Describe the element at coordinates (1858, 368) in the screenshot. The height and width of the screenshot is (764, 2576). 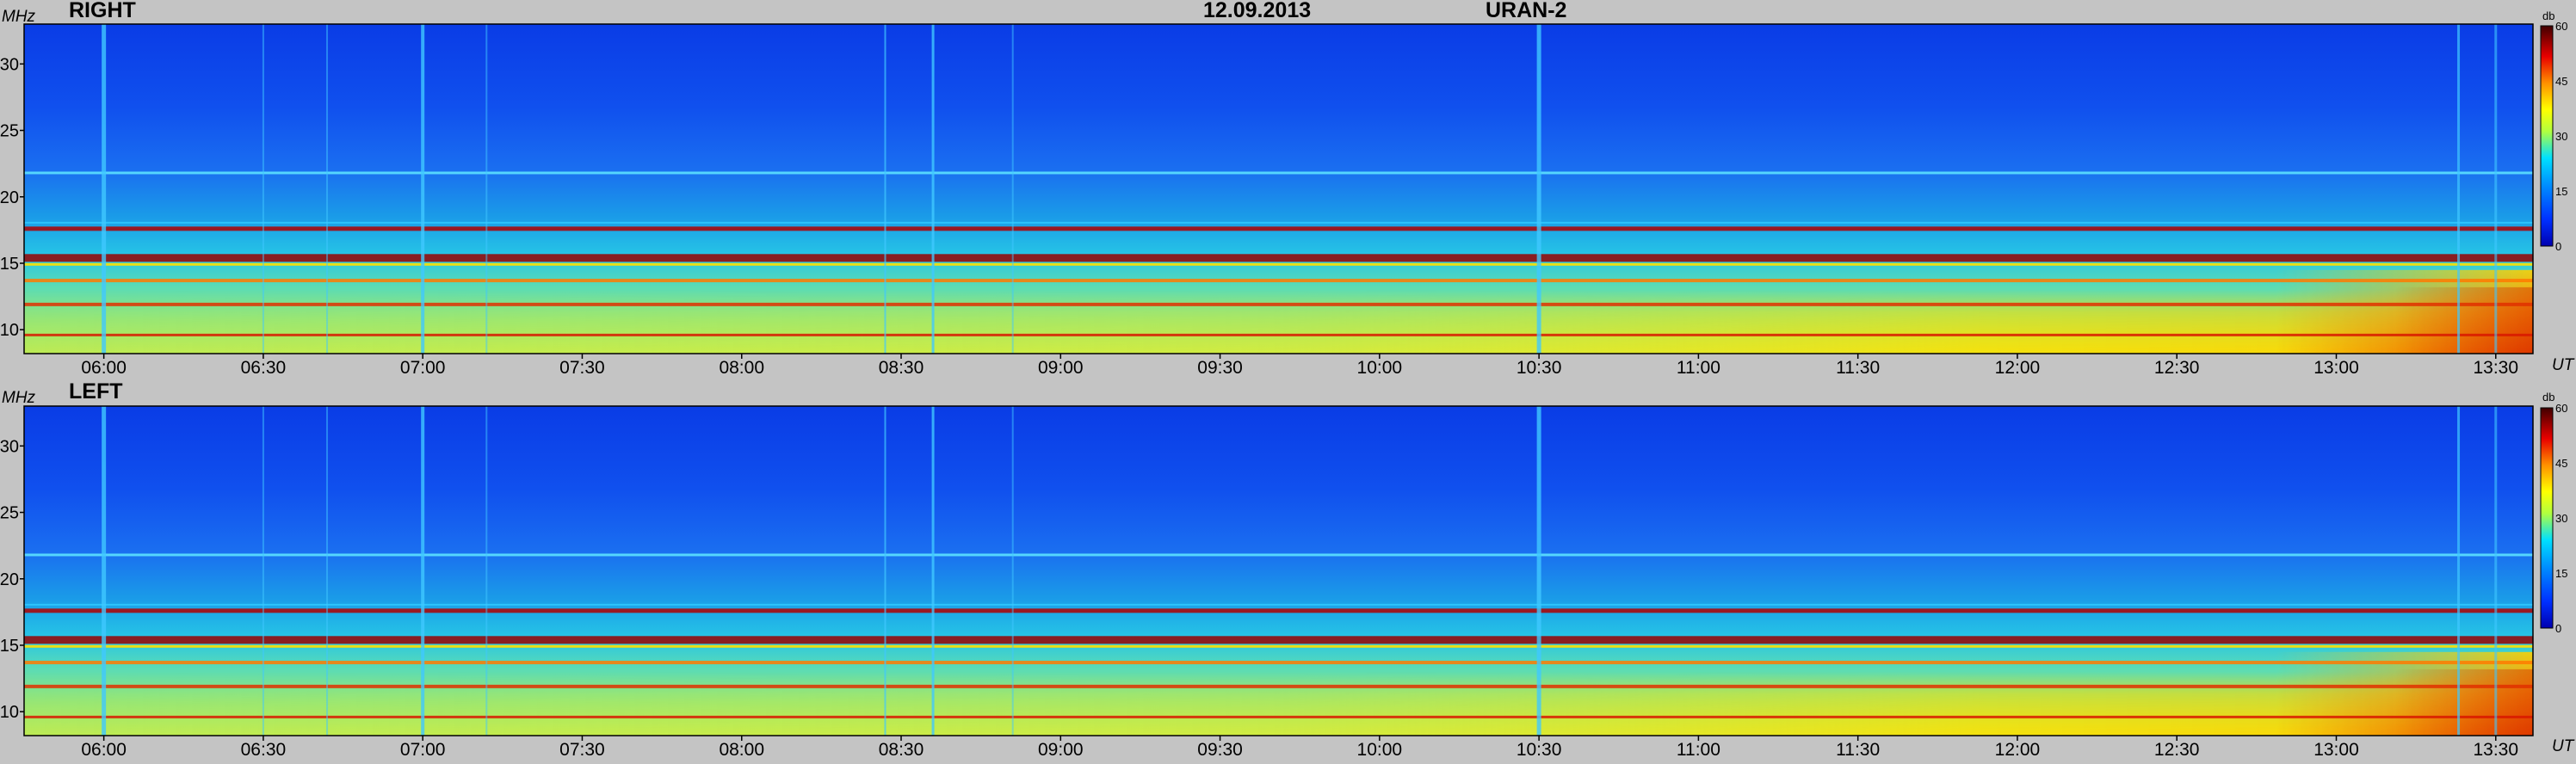
I see `x-tick-label: 11:30` at that location.